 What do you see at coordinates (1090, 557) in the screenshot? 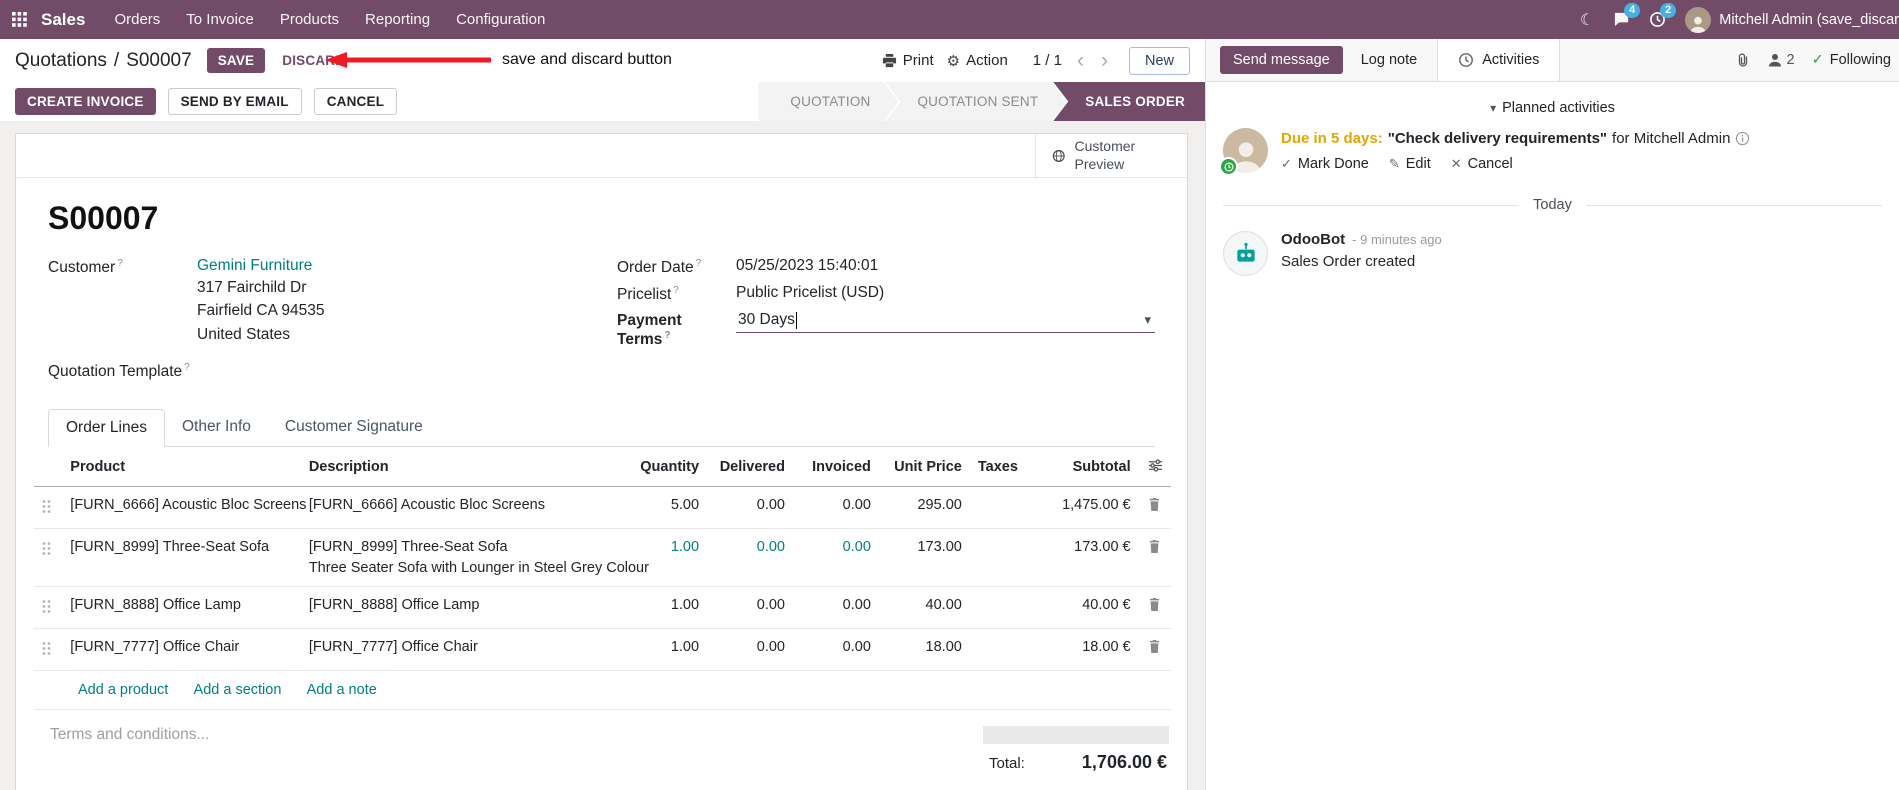
I see `cell-subtotal: 173.00 €` at bounding box center [1090, 557].